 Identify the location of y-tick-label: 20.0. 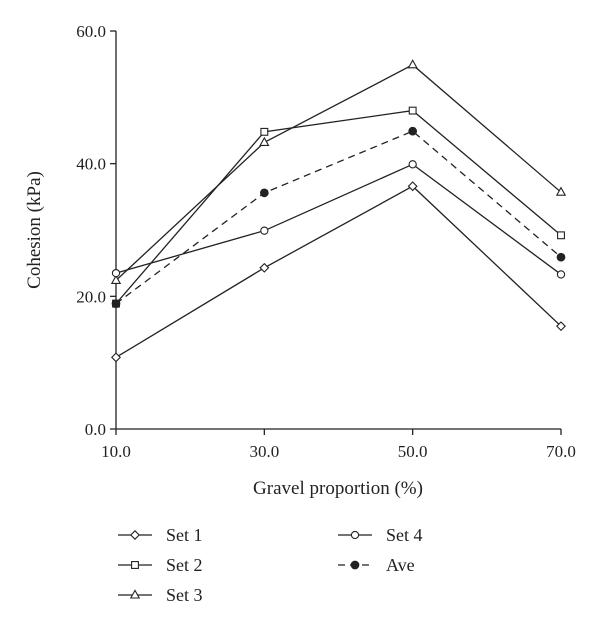
(91, 296).